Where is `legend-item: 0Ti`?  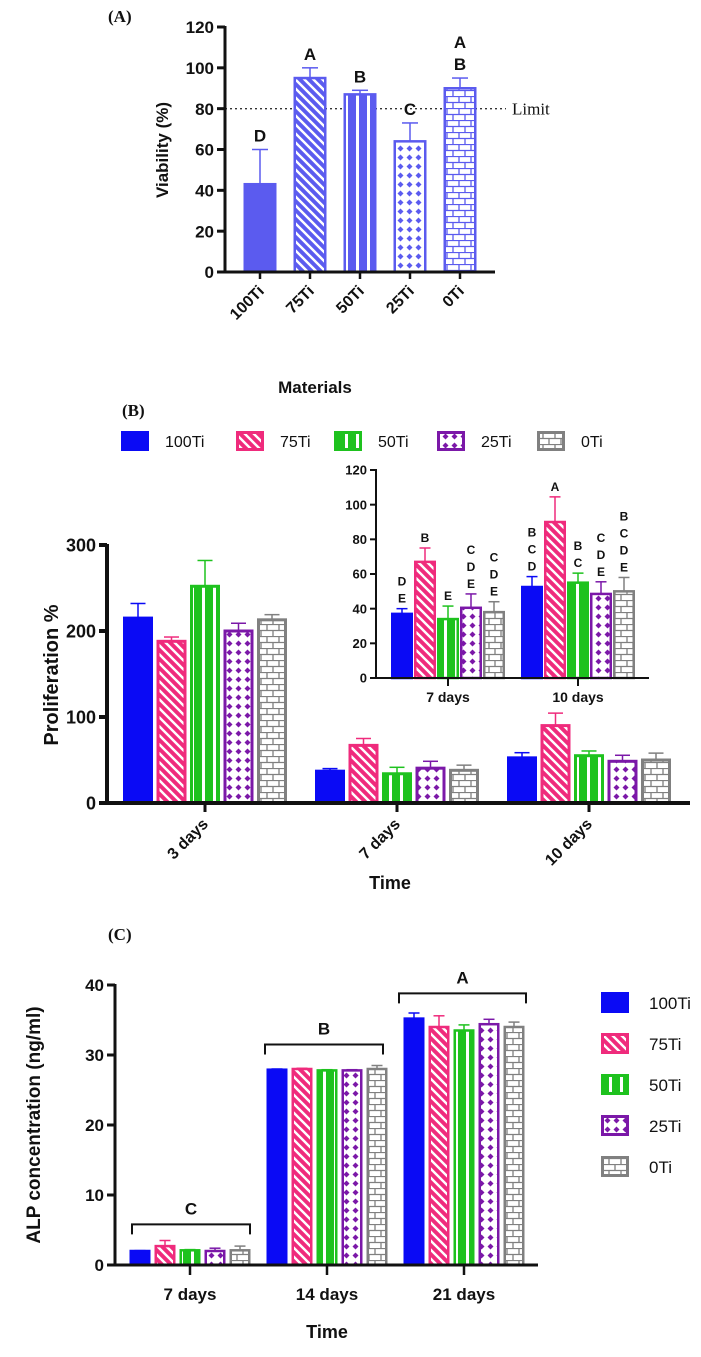 legend-item: 0Ti is located at coordinates (570, 441).